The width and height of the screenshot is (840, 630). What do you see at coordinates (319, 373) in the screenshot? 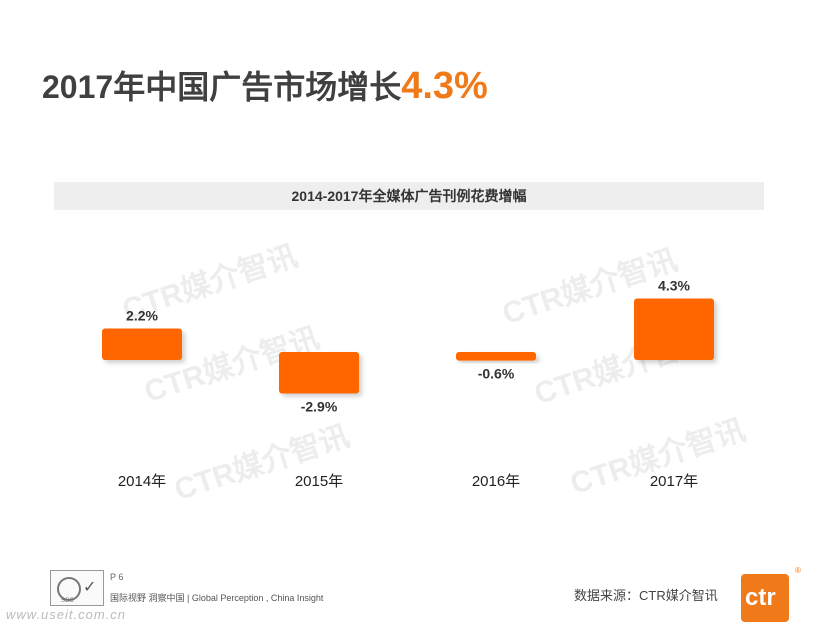
I see `bar-2015年` at bounding box center [319, 373].